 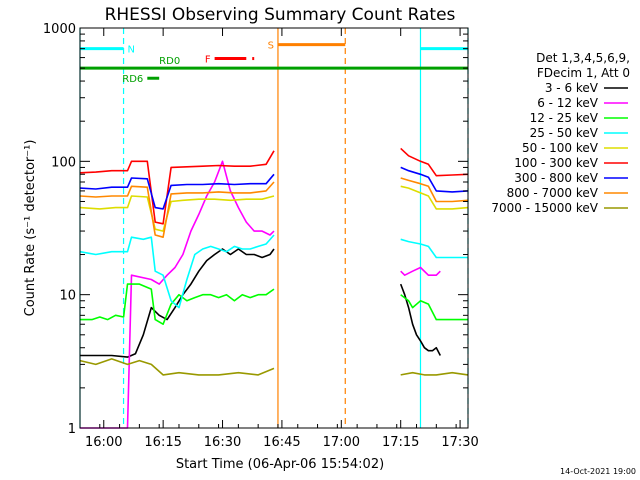 I want to click on legend-header-2: FDecim 1, Att 0, so click(x=583, y=73).